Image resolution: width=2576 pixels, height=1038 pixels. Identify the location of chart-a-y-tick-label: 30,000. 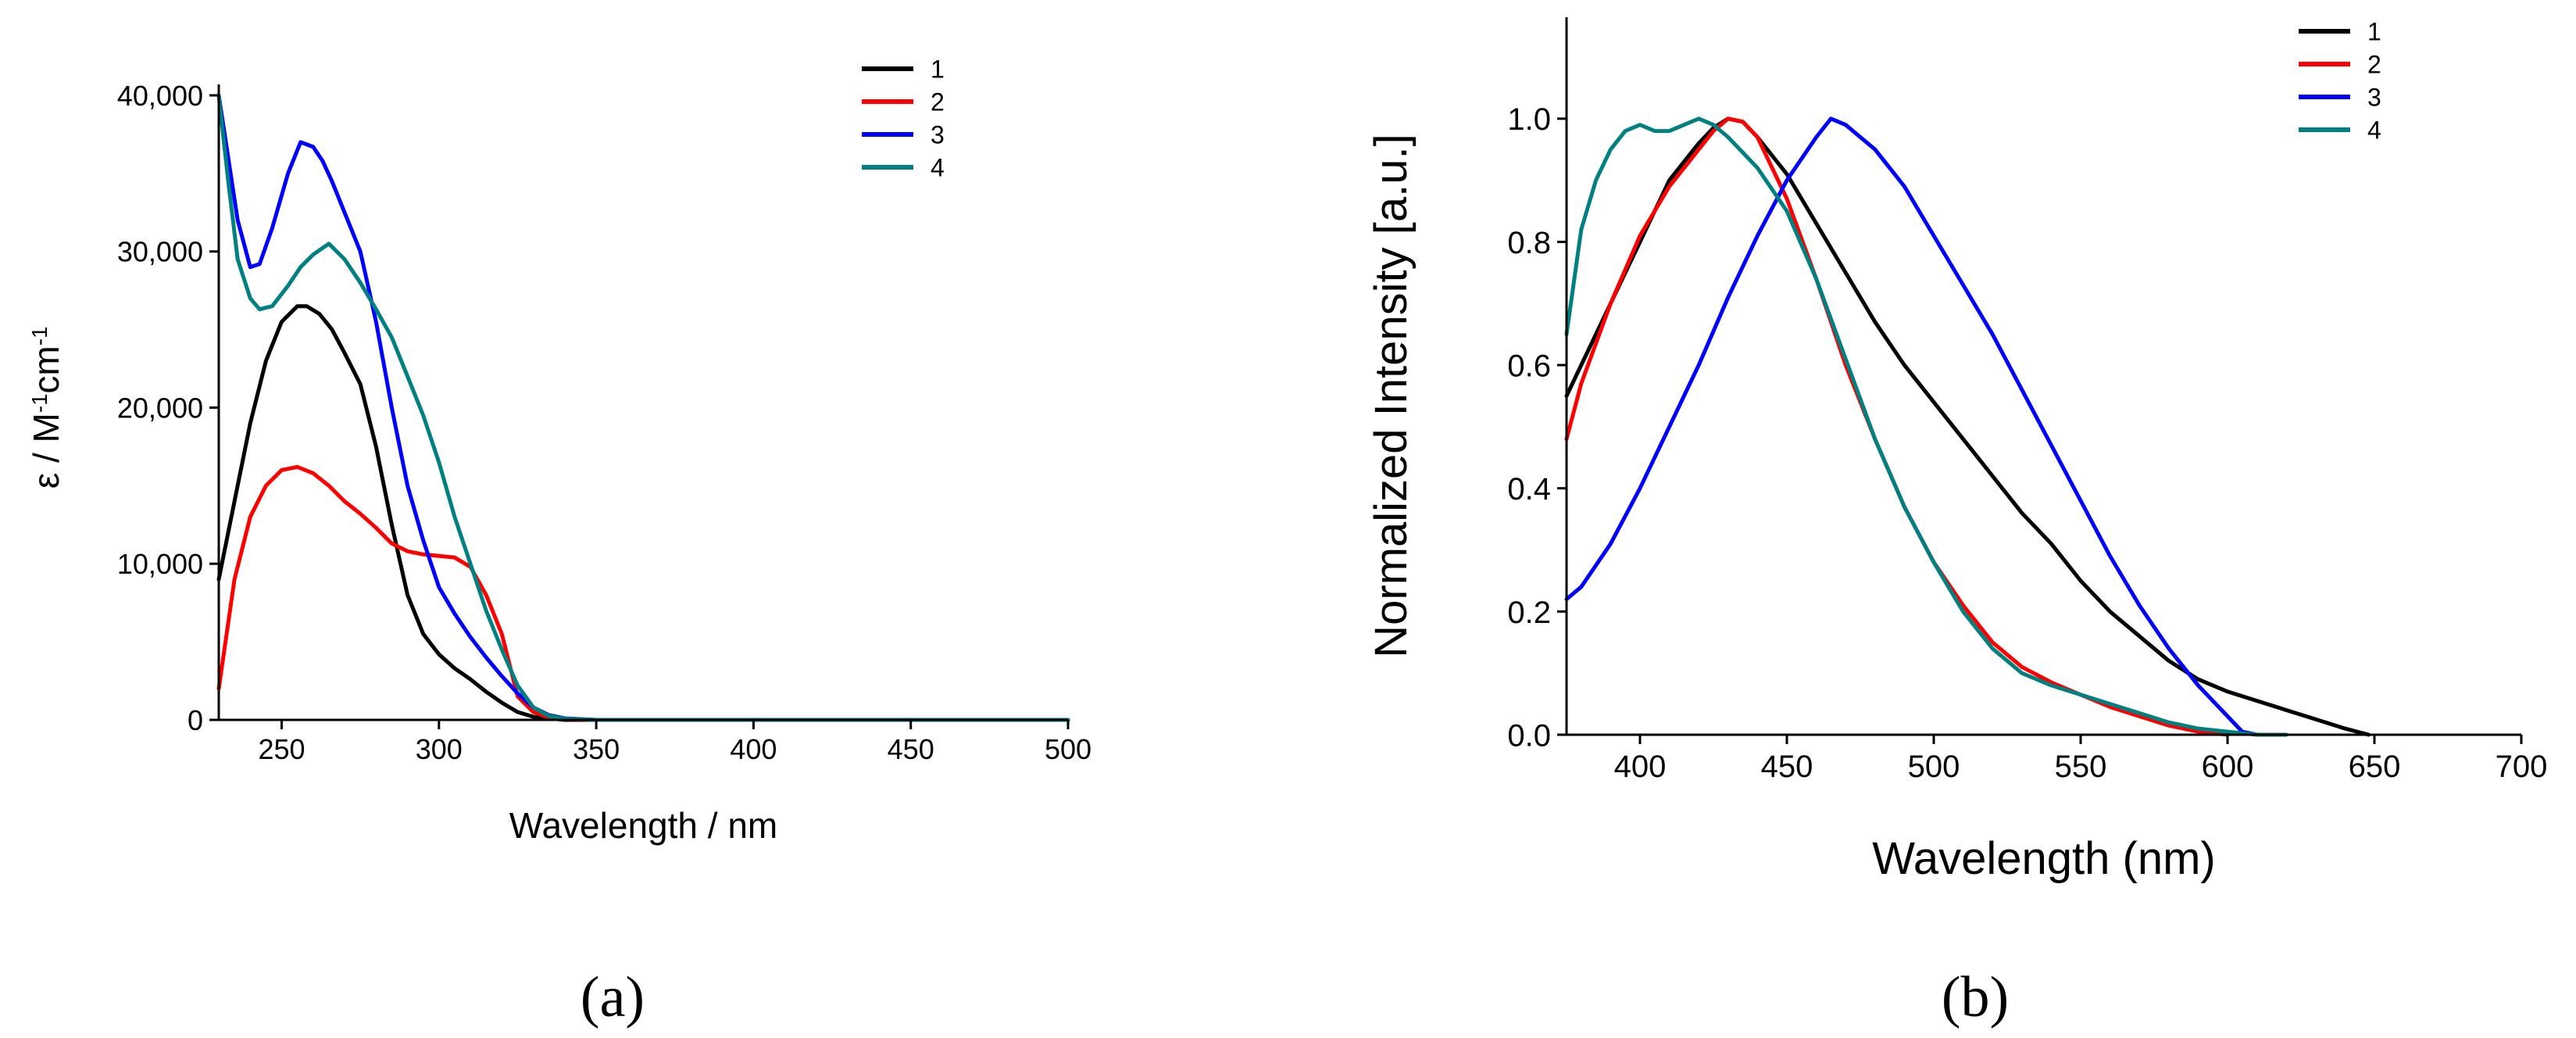
(160, 252).